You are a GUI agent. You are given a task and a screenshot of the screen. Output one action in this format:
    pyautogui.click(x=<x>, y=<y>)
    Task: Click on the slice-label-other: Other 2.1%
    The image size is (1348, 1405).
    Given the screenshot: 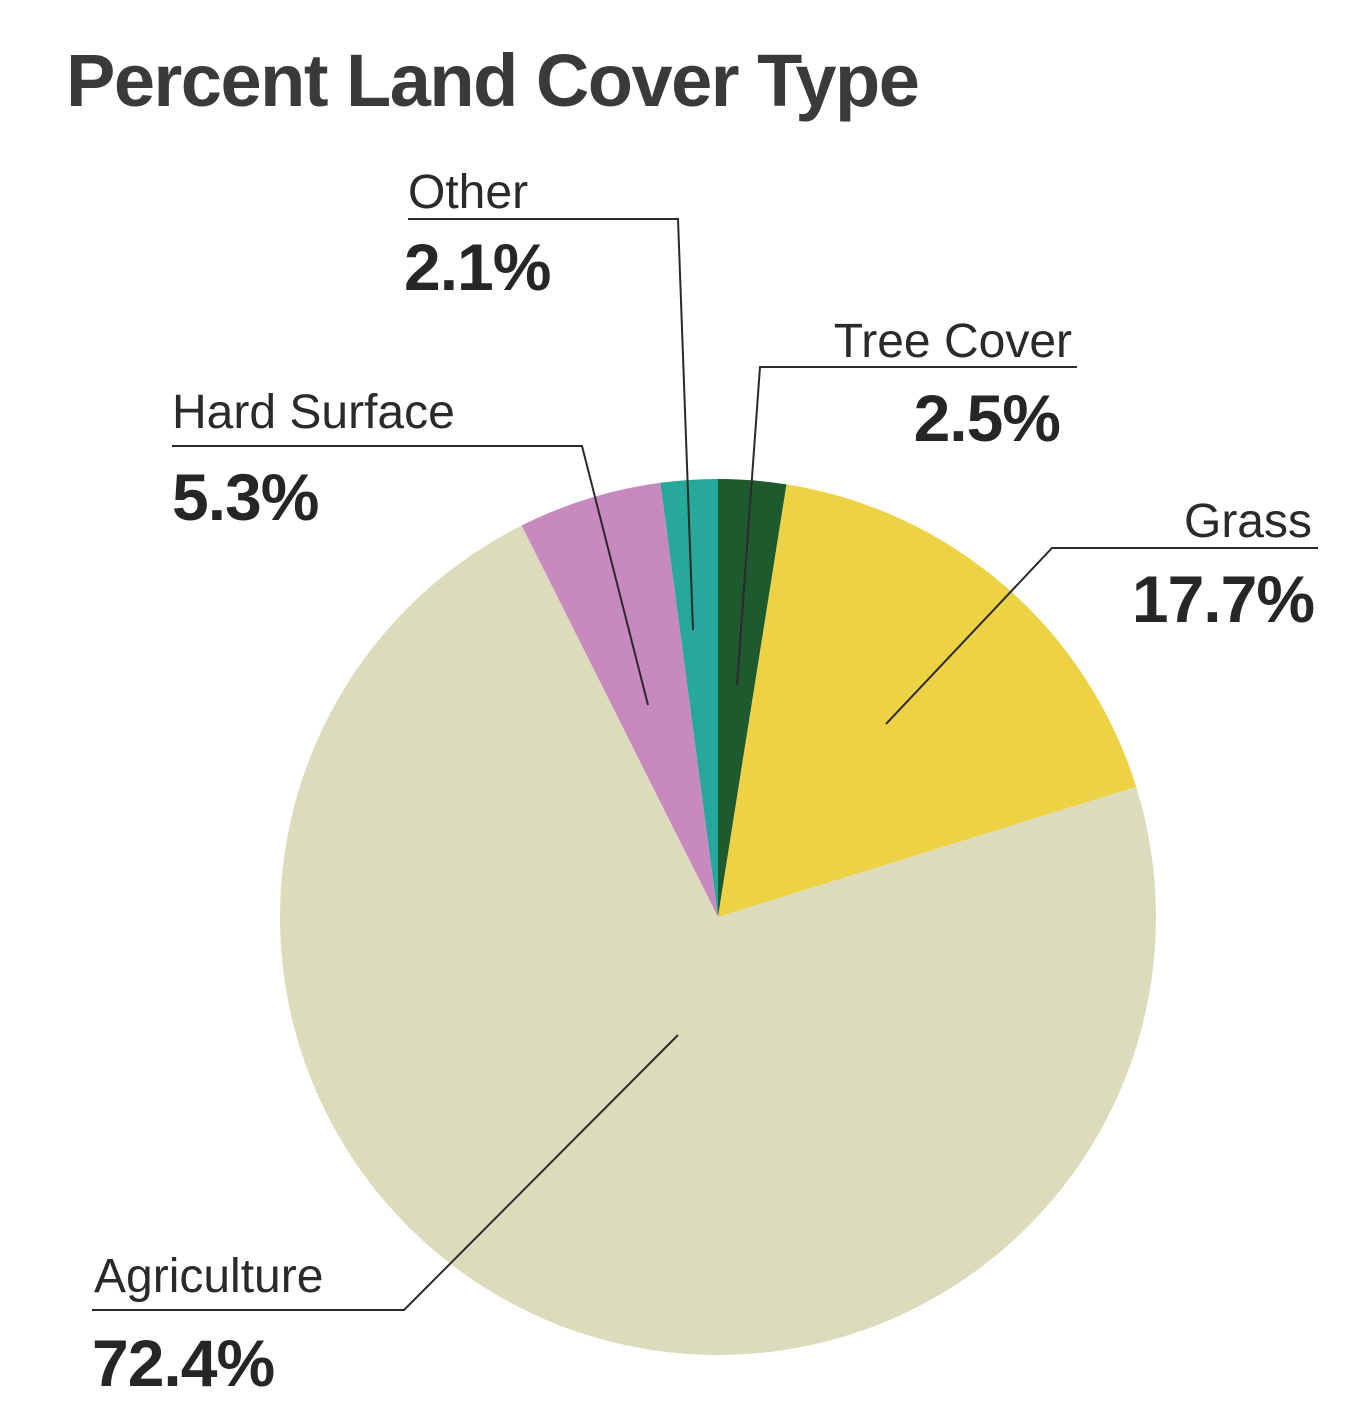 What is the action you would take?
    pyautogui.click(x=477, y=235)
    